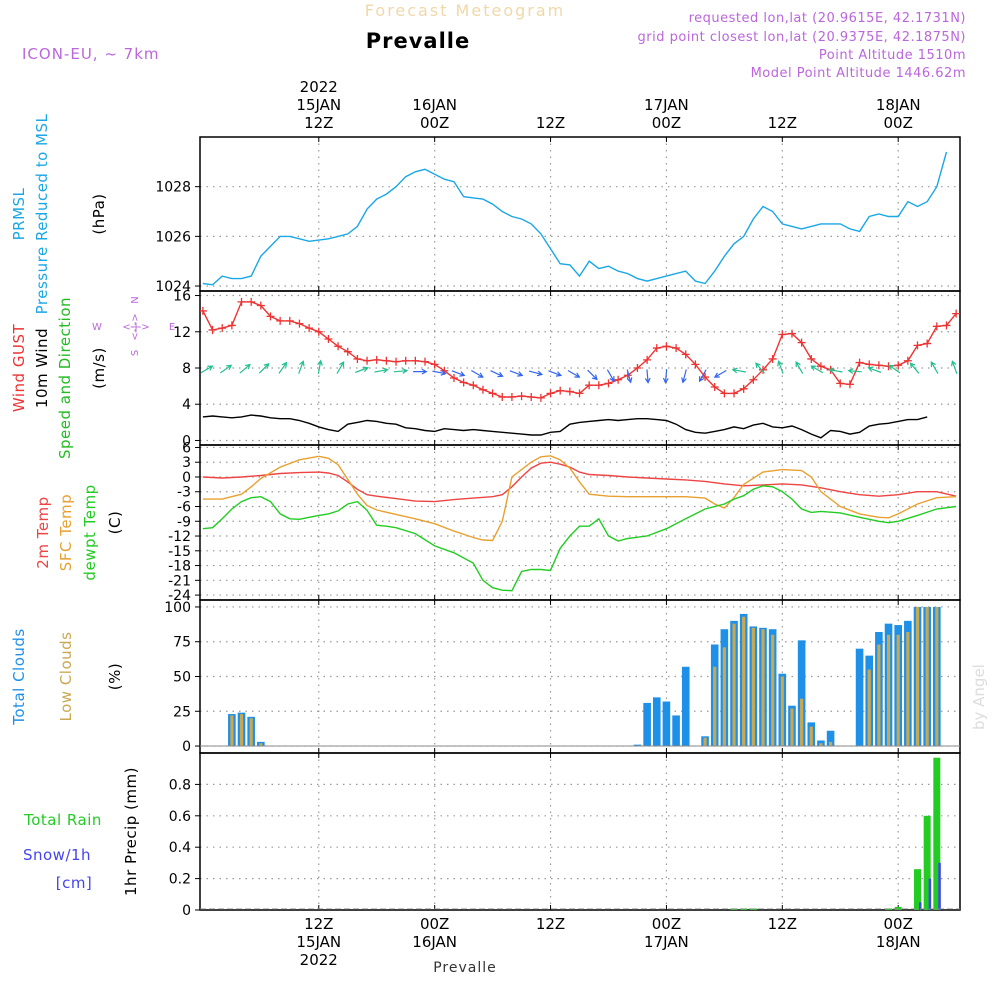 This screenshot has height=1004, width=1000. What do you see at coordinates (173, 237) in the screenshot?
I see `y-tick-label: 1026` at bounding box center [173, 237].